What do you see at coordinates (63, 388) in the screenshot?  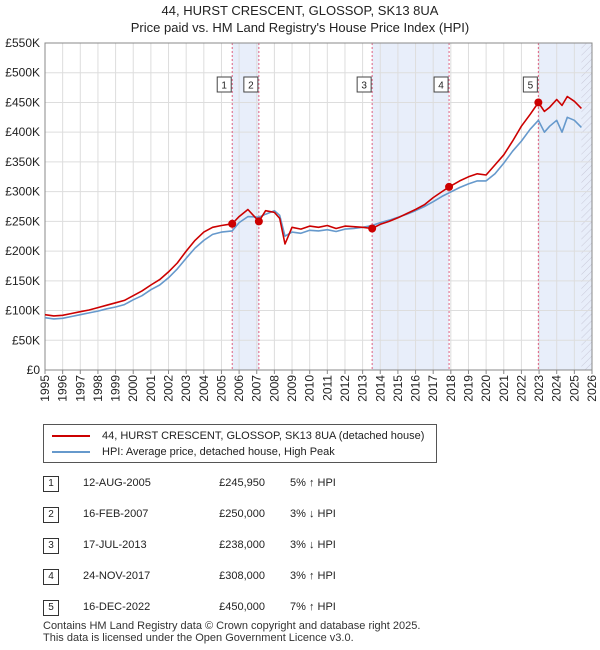 I see `x-tick-label: 1996` at bounding box center [63, 388].